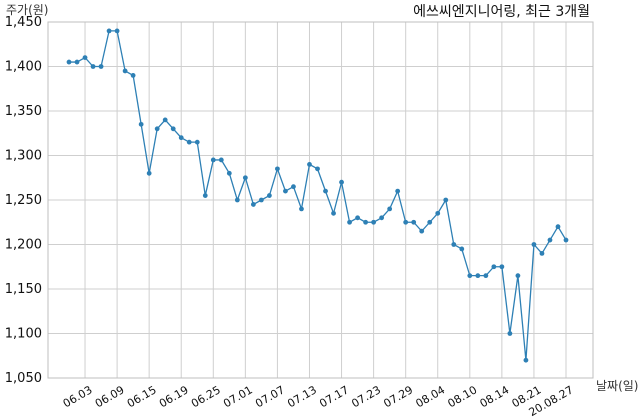  What do you see at coordinates (23, 378) in the screenshot?
I see `y-tick-label: 1,050` at bounding box center [23, 378].